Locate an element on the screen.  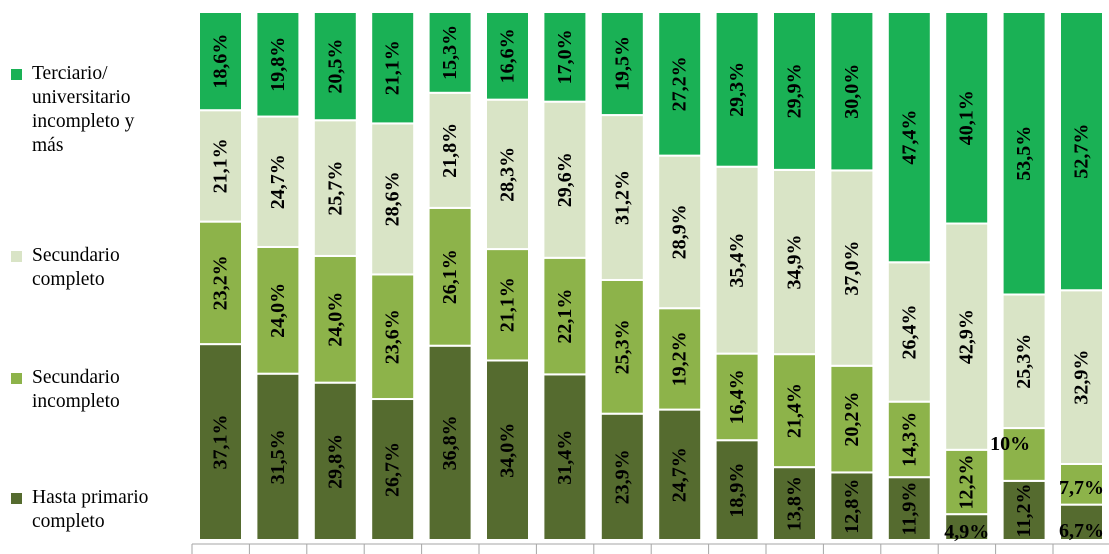
data-label-0-1: 23,2% is located at coordinates (221, 282).